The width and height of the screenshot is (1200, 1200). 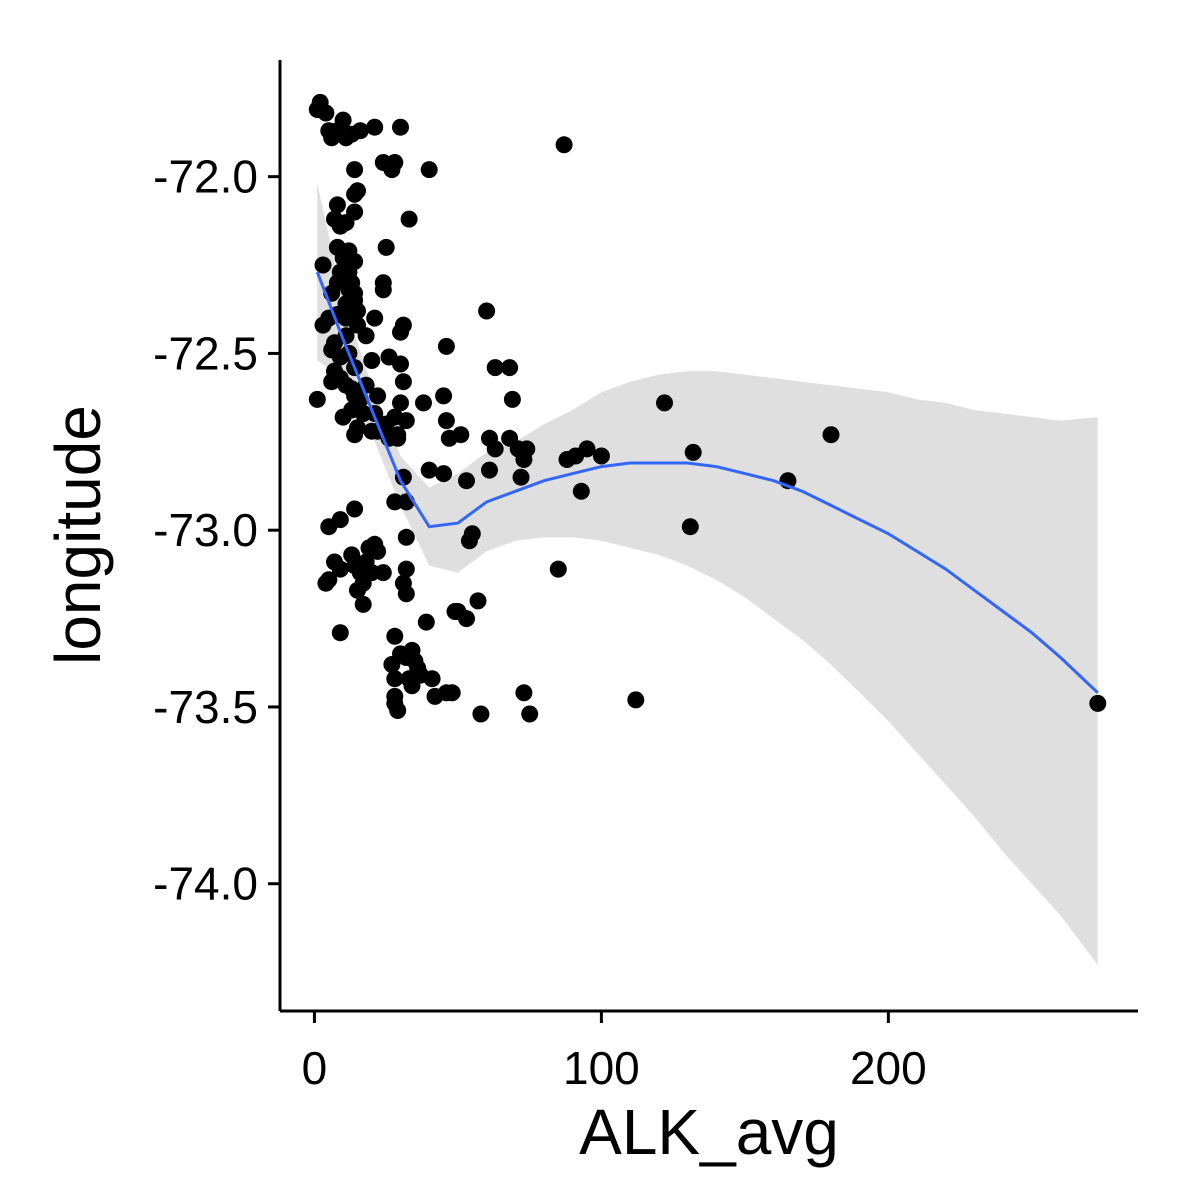 I want to click on x-tick-label: 100, so click(x=601, y=1068).